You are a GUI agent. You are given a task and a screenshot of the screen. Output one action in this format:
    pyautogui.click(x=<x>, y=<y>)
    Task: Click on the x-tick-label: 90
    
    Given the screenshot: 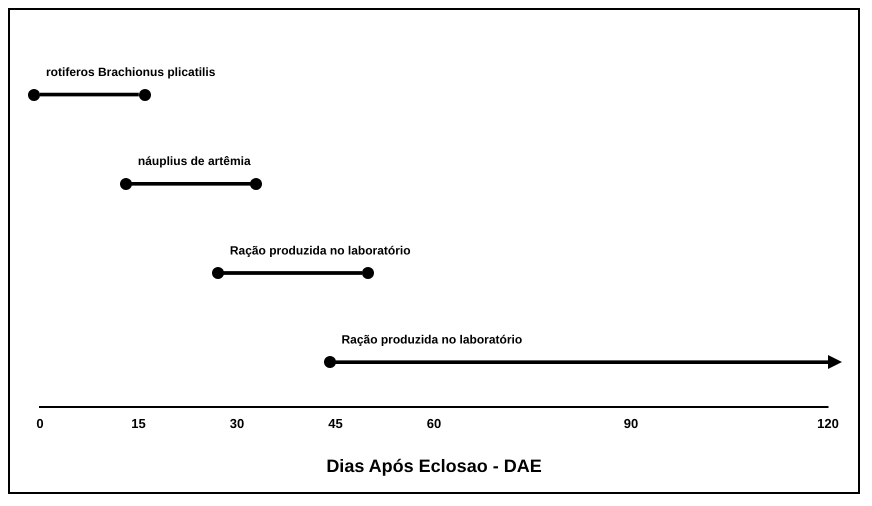 What is the action you would take?
    pyautogui.click(x=631, y=424)
    